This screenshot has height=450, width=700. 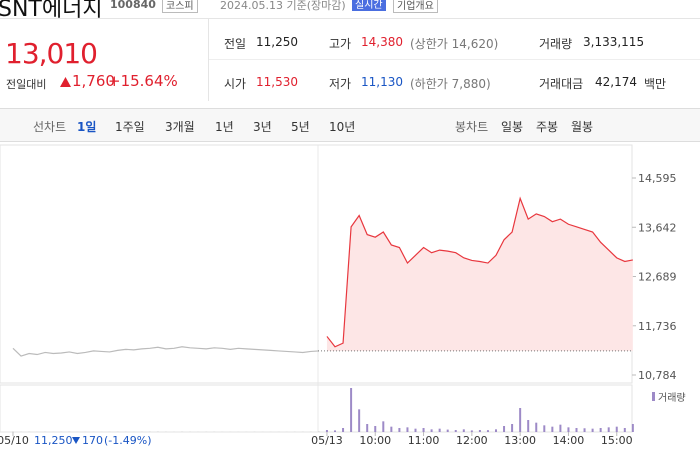 What do you see at coordinates (653, 396) in the screenshot?
I see `volume-legend-swatch` at bounding box center [653, 396].